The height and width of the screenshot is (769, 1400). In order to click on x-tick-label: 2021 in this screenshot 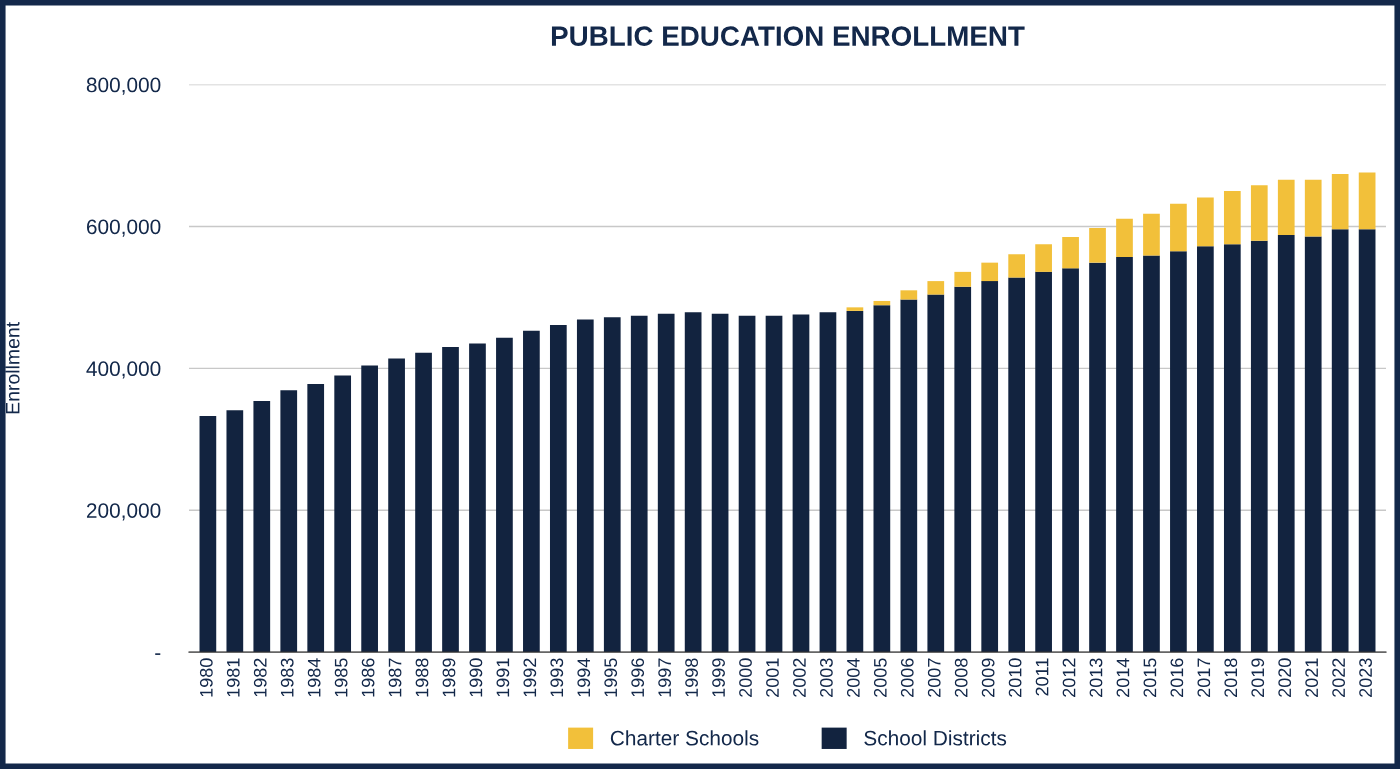, I will do `click(1312, 677)`.